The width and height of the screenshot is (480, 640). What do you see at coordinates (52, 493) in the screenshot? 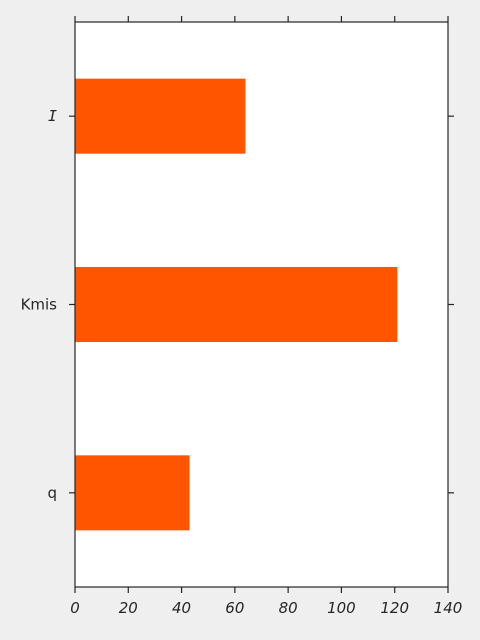
I see `y-tick-label-q: q` at bounding box center [52, 493].